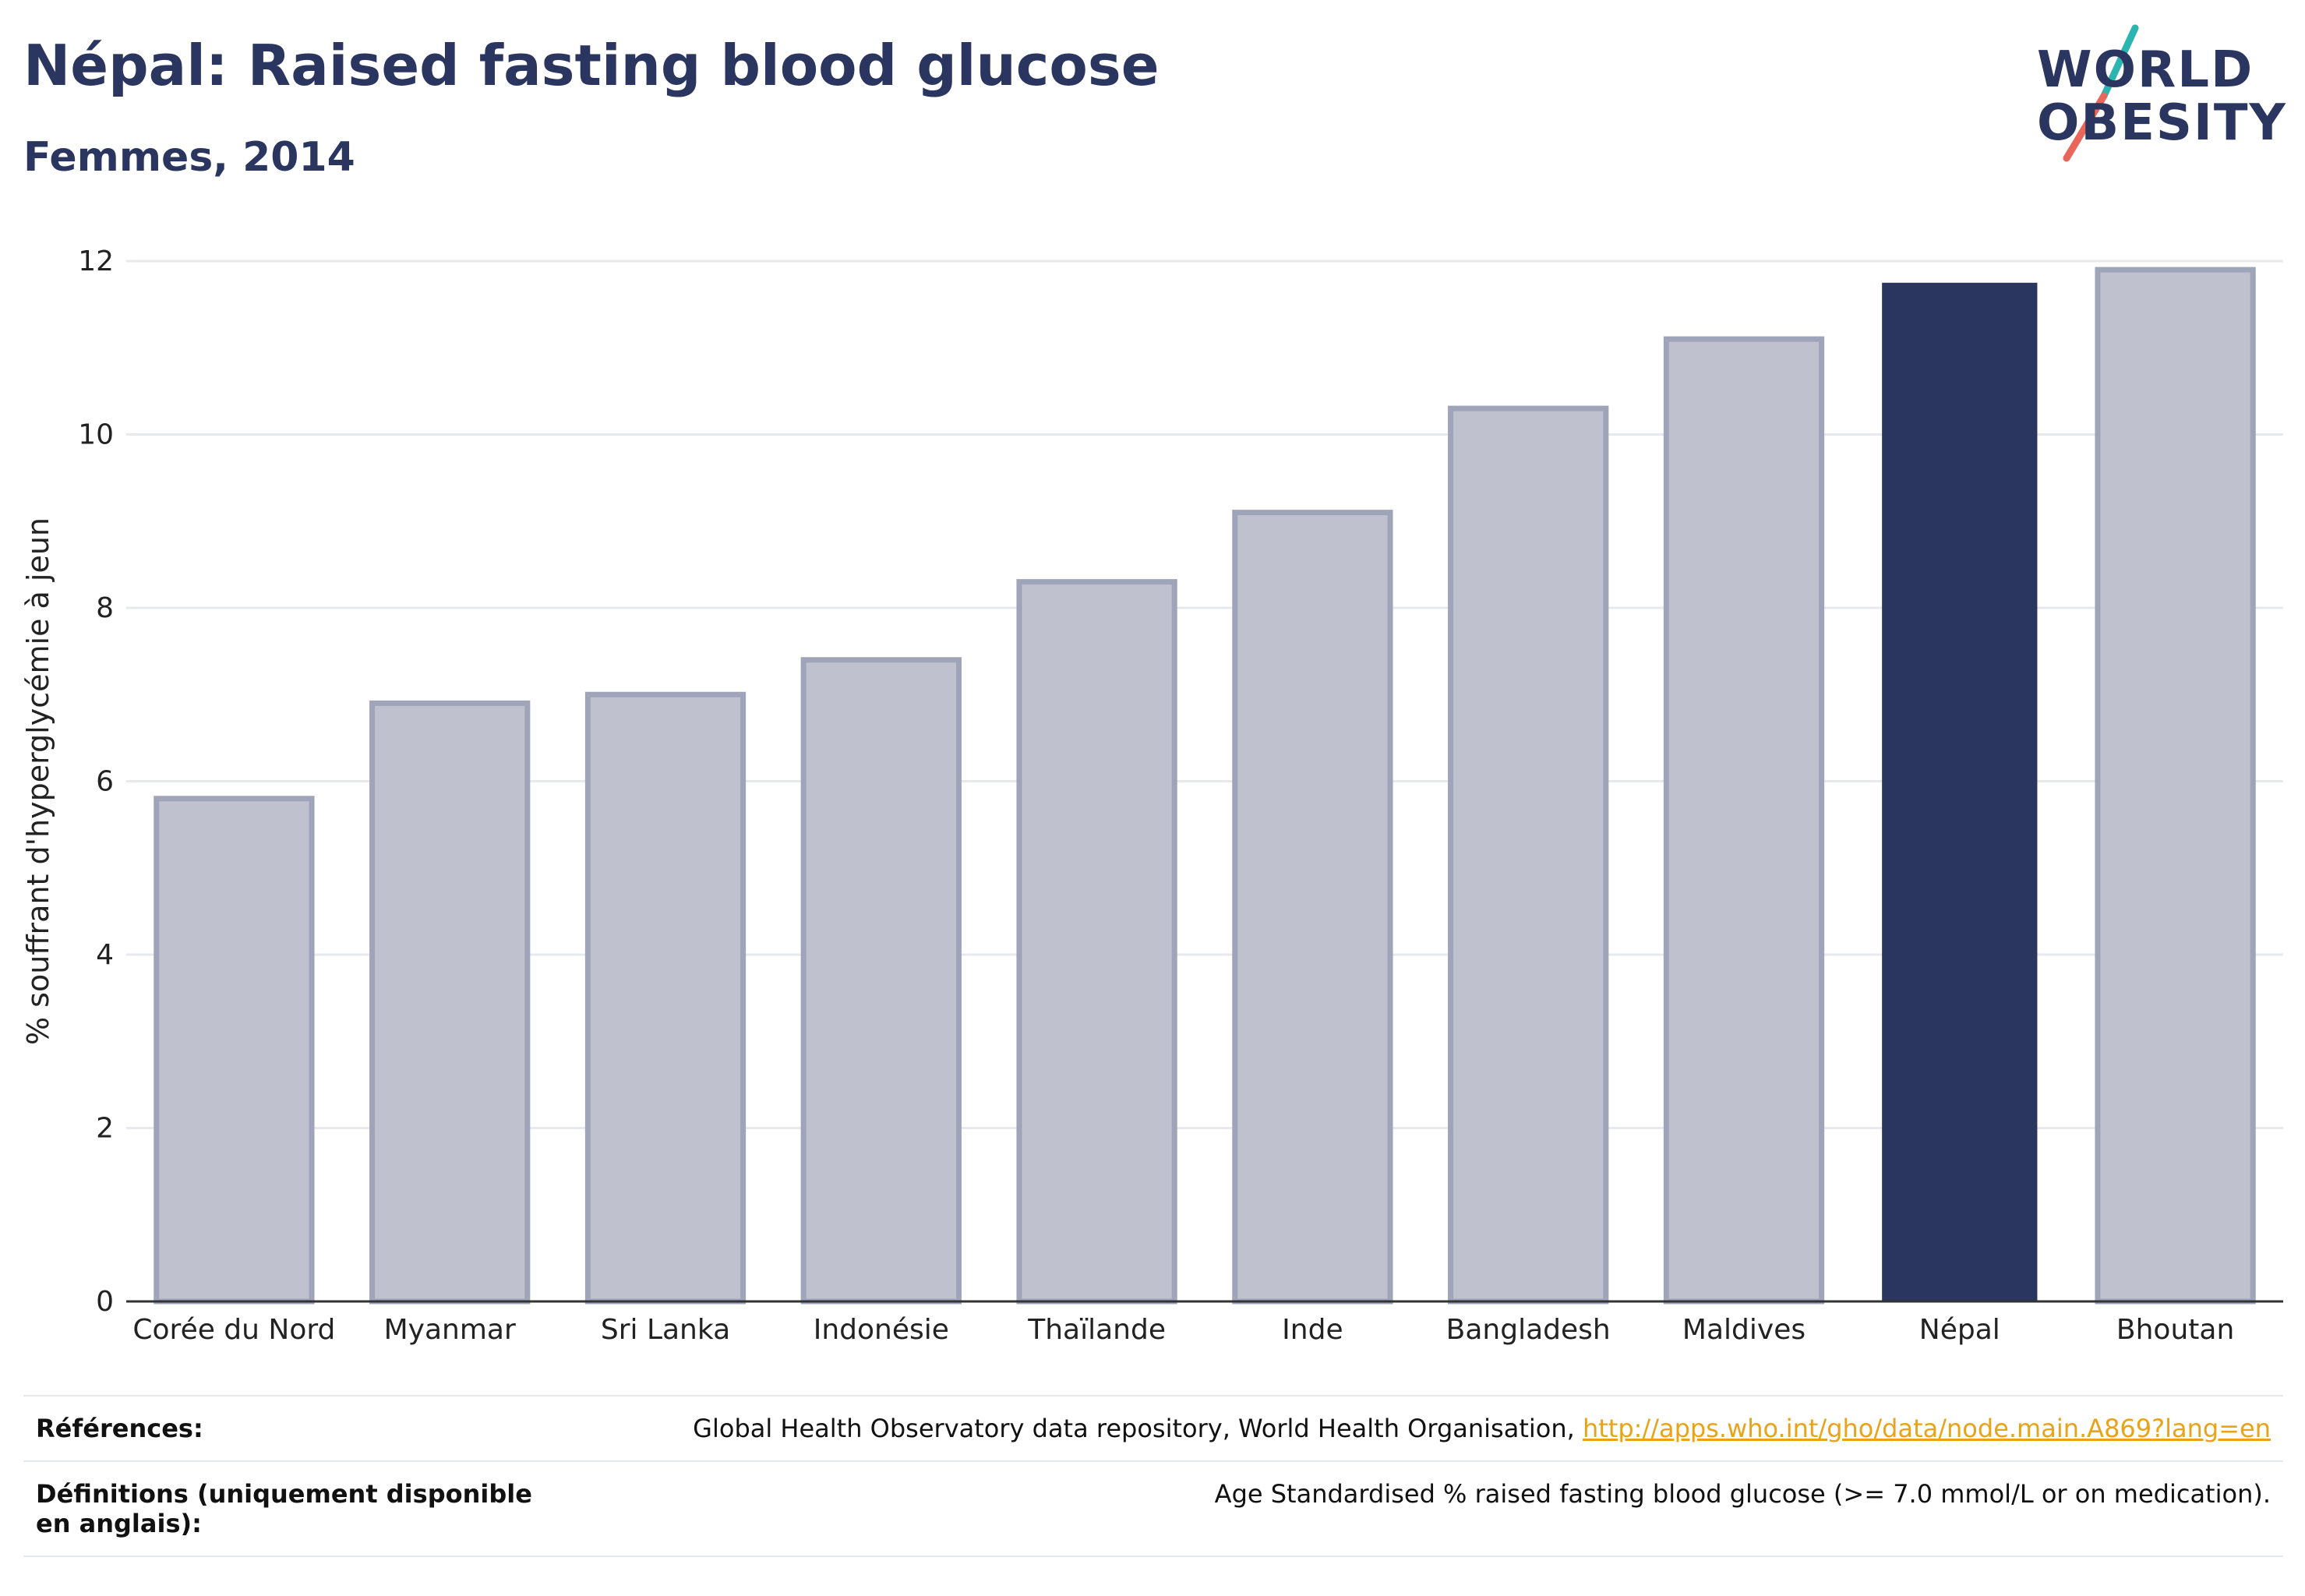 The width and height of the screenshot is (2305, 1596). Describe the element at coordinates (450, 1330) in the screenshot. I see `x-tick-label: Myanmar` at that location.